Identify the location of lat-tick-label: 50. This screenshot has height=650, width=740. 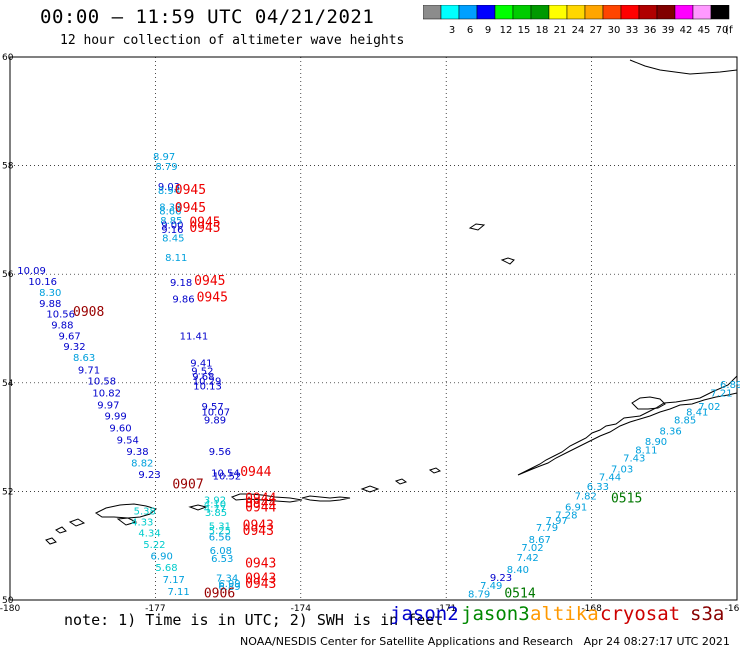
(8, 601).